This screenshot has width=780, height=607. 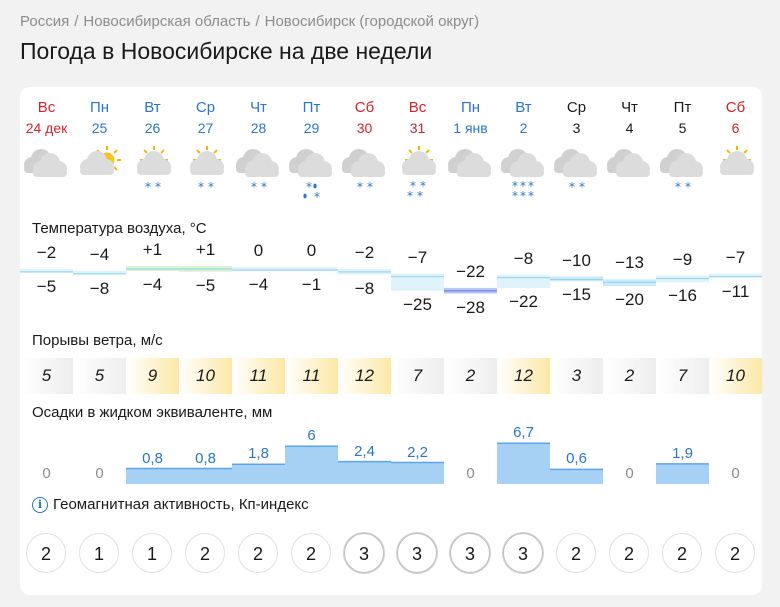 I want to click on precipitation-value: 0, so click(x=470, y=473).